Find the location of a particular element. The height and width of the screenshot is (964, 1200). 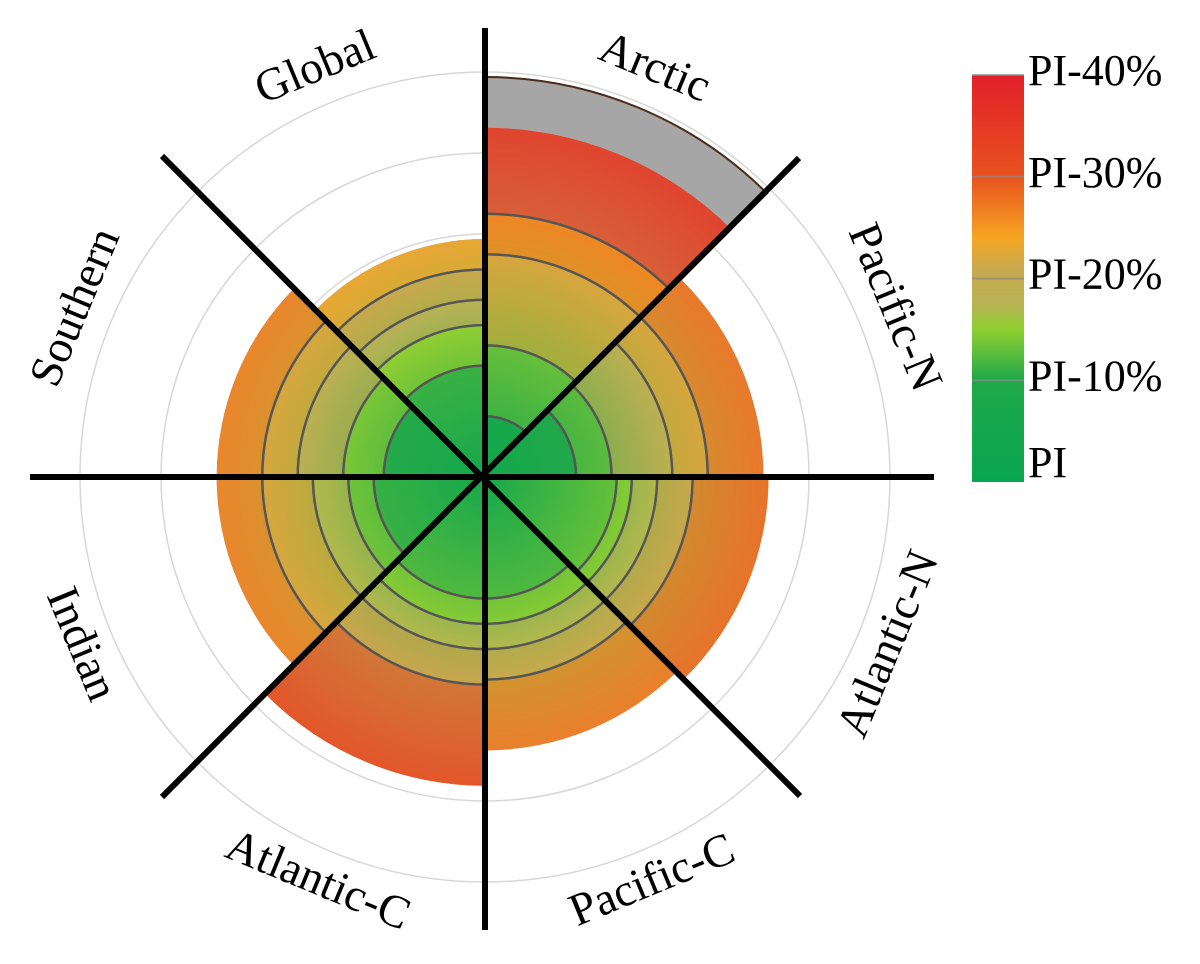

colorbar-label-5: PI is located at coordinates (1047, 462).